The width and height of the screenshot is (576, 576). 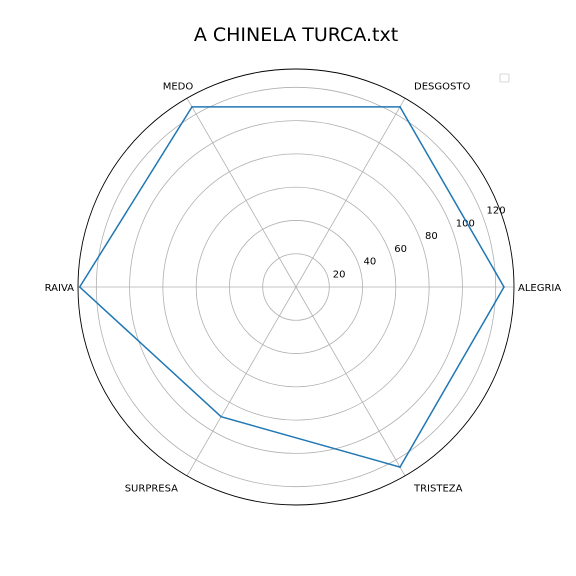 What do you see at coordinates (400, 249) in the screenshot?
I see `r-tick-label: 60` at bounding box center [400, 249].